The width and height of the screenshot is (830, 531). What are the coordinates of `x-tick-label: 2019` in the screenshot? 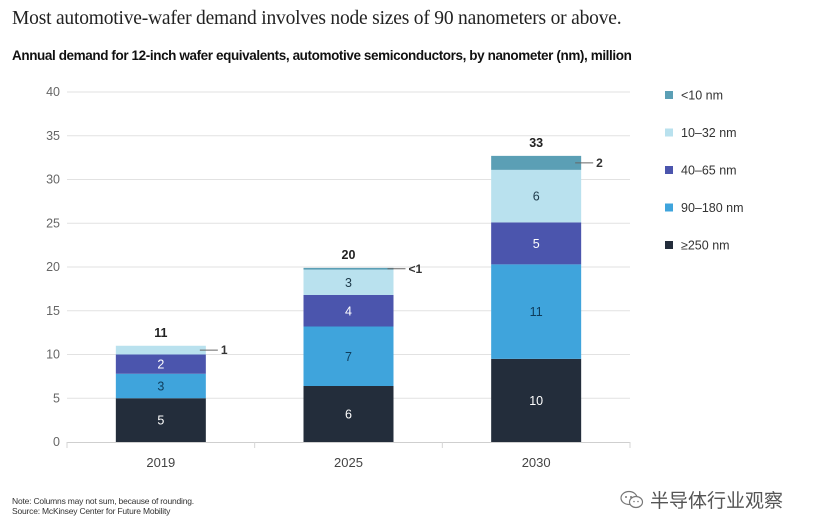 It's located at (160, 462).